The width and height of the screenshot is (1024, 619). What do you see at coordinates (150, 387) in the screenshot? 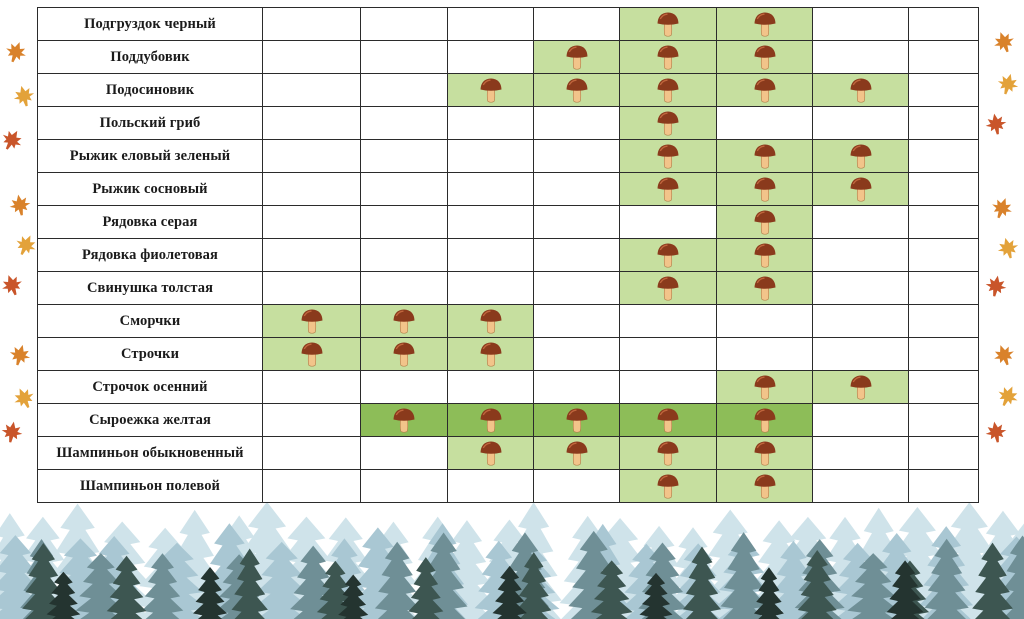
I see `mushroom-name: Строчок осенний` at bounding box center [150, 387].